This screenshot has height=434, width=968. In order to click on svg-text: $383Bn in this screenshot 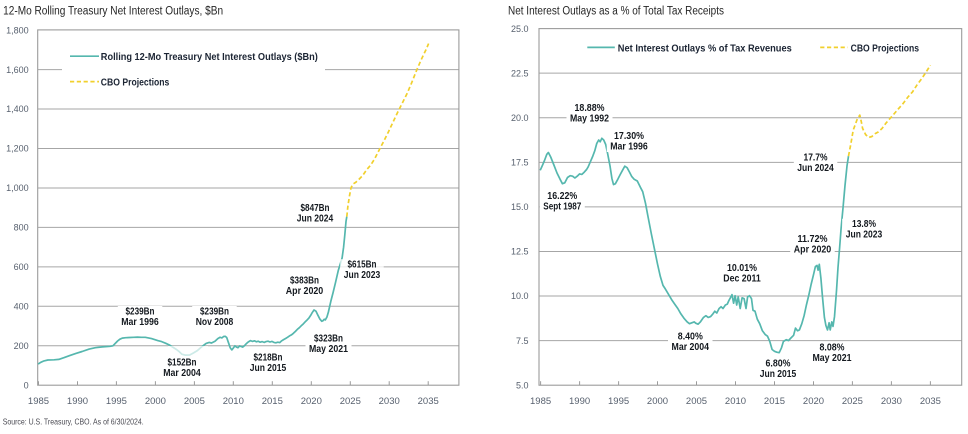, I will do `click(304, 280)`.